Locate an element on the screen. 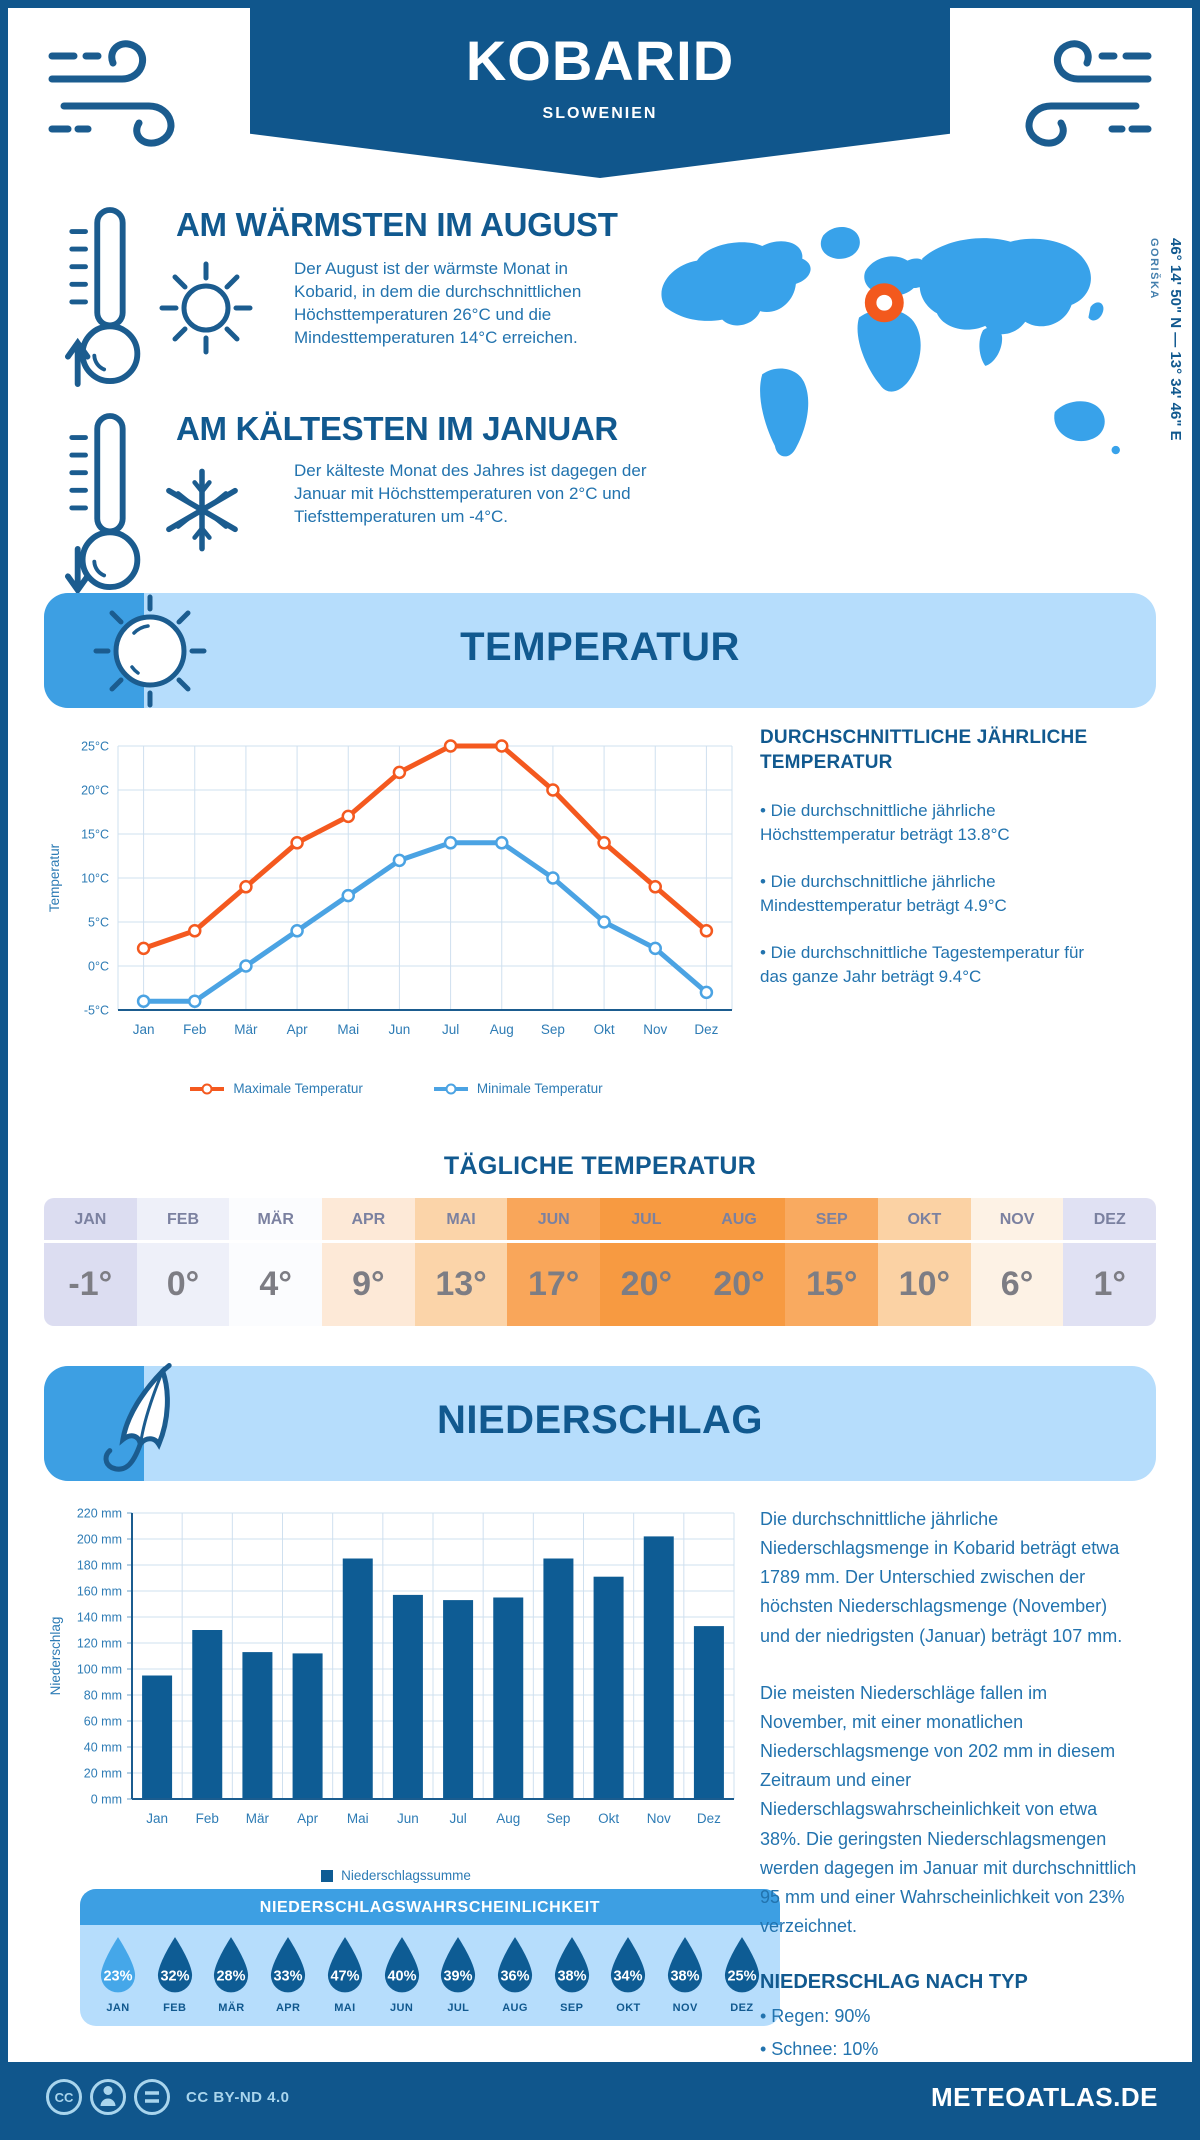 The width and height of the screenshot is (1200, 2140). temperature-legend: Maximale Temperatur Minimale Temperatur is located at coordinates (396, 1088).